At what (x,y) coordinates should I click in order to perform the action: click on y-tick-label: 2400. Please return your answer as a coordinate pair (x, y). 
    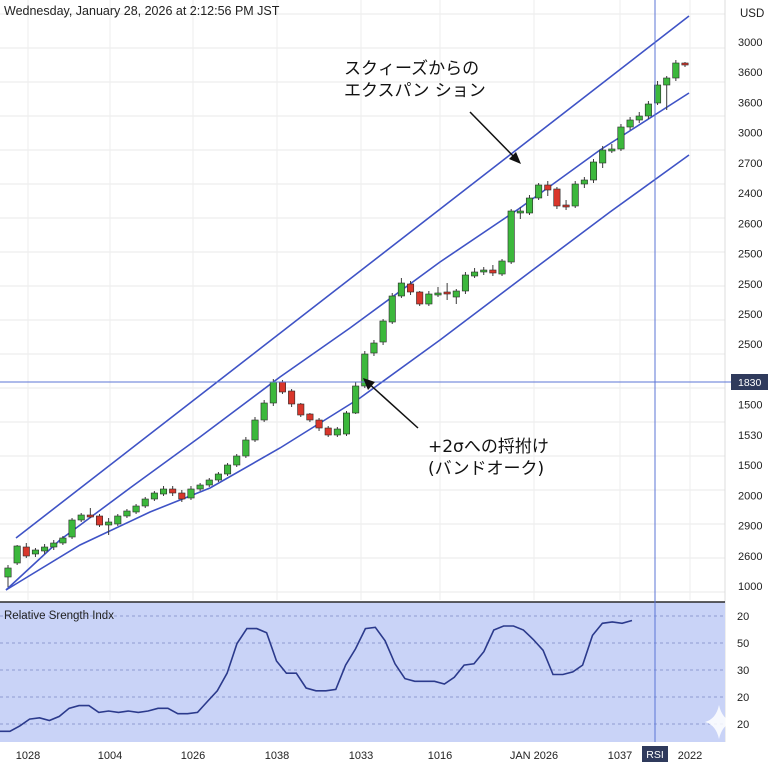
    Looking at the image, I should click on (750, 194).